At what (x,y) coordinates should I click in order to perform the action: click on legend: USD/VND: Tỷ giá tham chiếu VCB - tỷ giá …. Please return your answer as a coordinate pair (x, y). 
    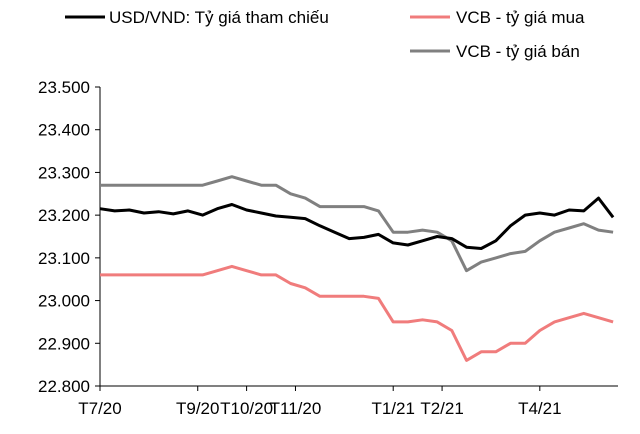
    Looking at the image, I should click on (325, 34).